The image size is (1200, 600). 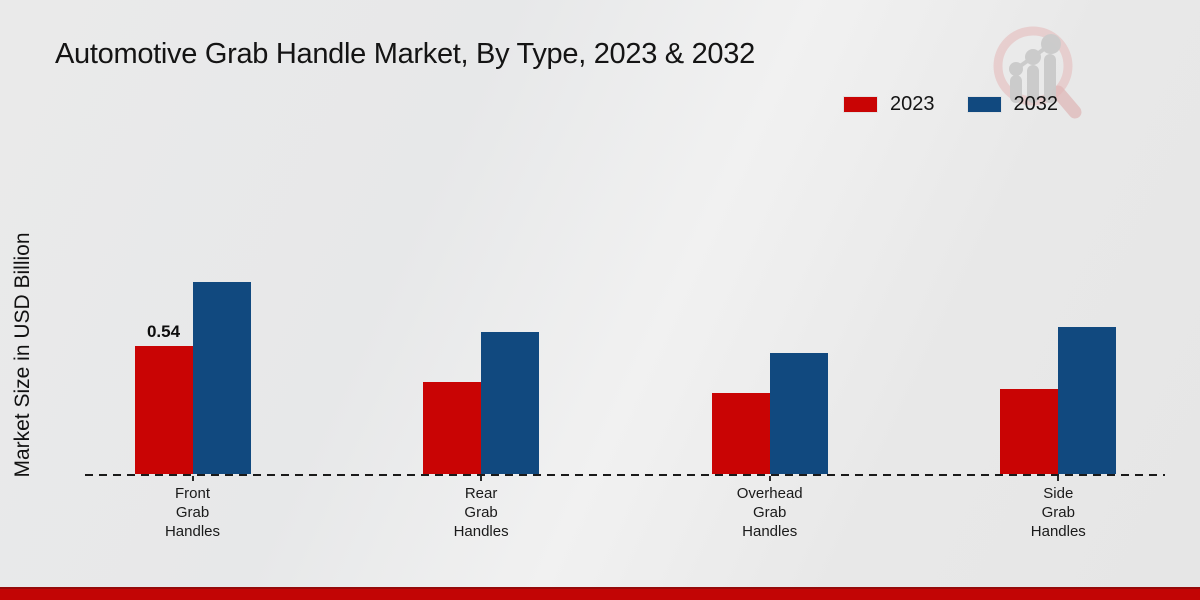 I want to click on x-axis-tick-overhead-grab-handles, so click(x=769, y=478).